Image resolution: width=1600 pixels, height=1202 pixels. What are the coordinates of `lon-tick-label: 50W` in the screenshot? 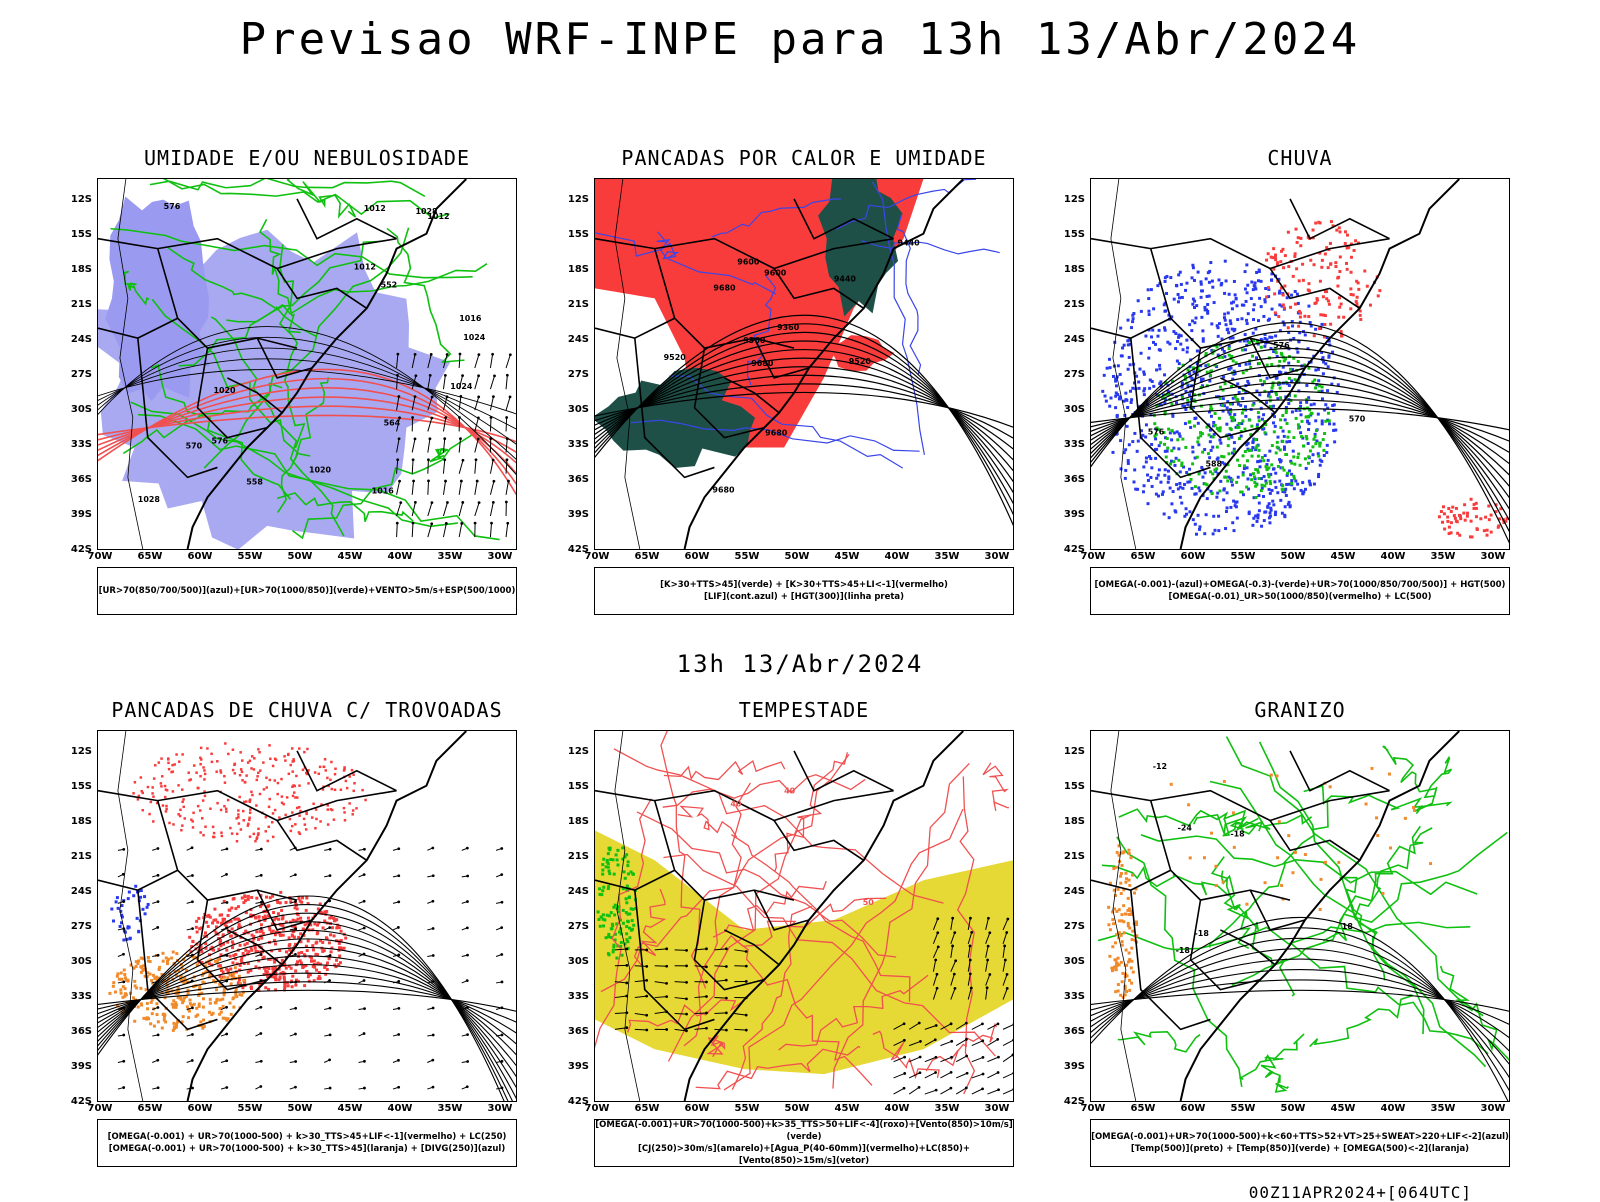 It's located at (797, 556).